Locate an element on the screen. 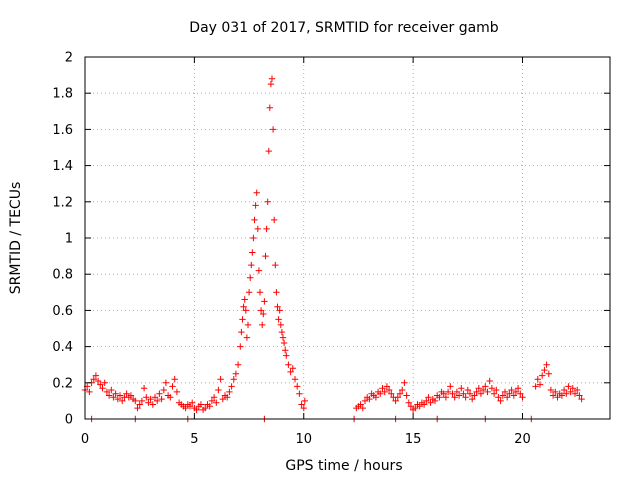  x-tick-labels: 0 5 10 15 20 is located at coordinates (306, 439).